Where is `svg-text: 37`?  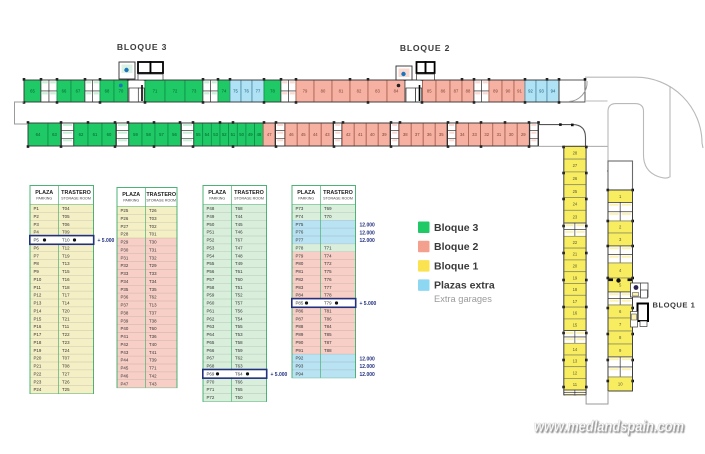 svg-text: 37 is located at coordinates (417, 134).